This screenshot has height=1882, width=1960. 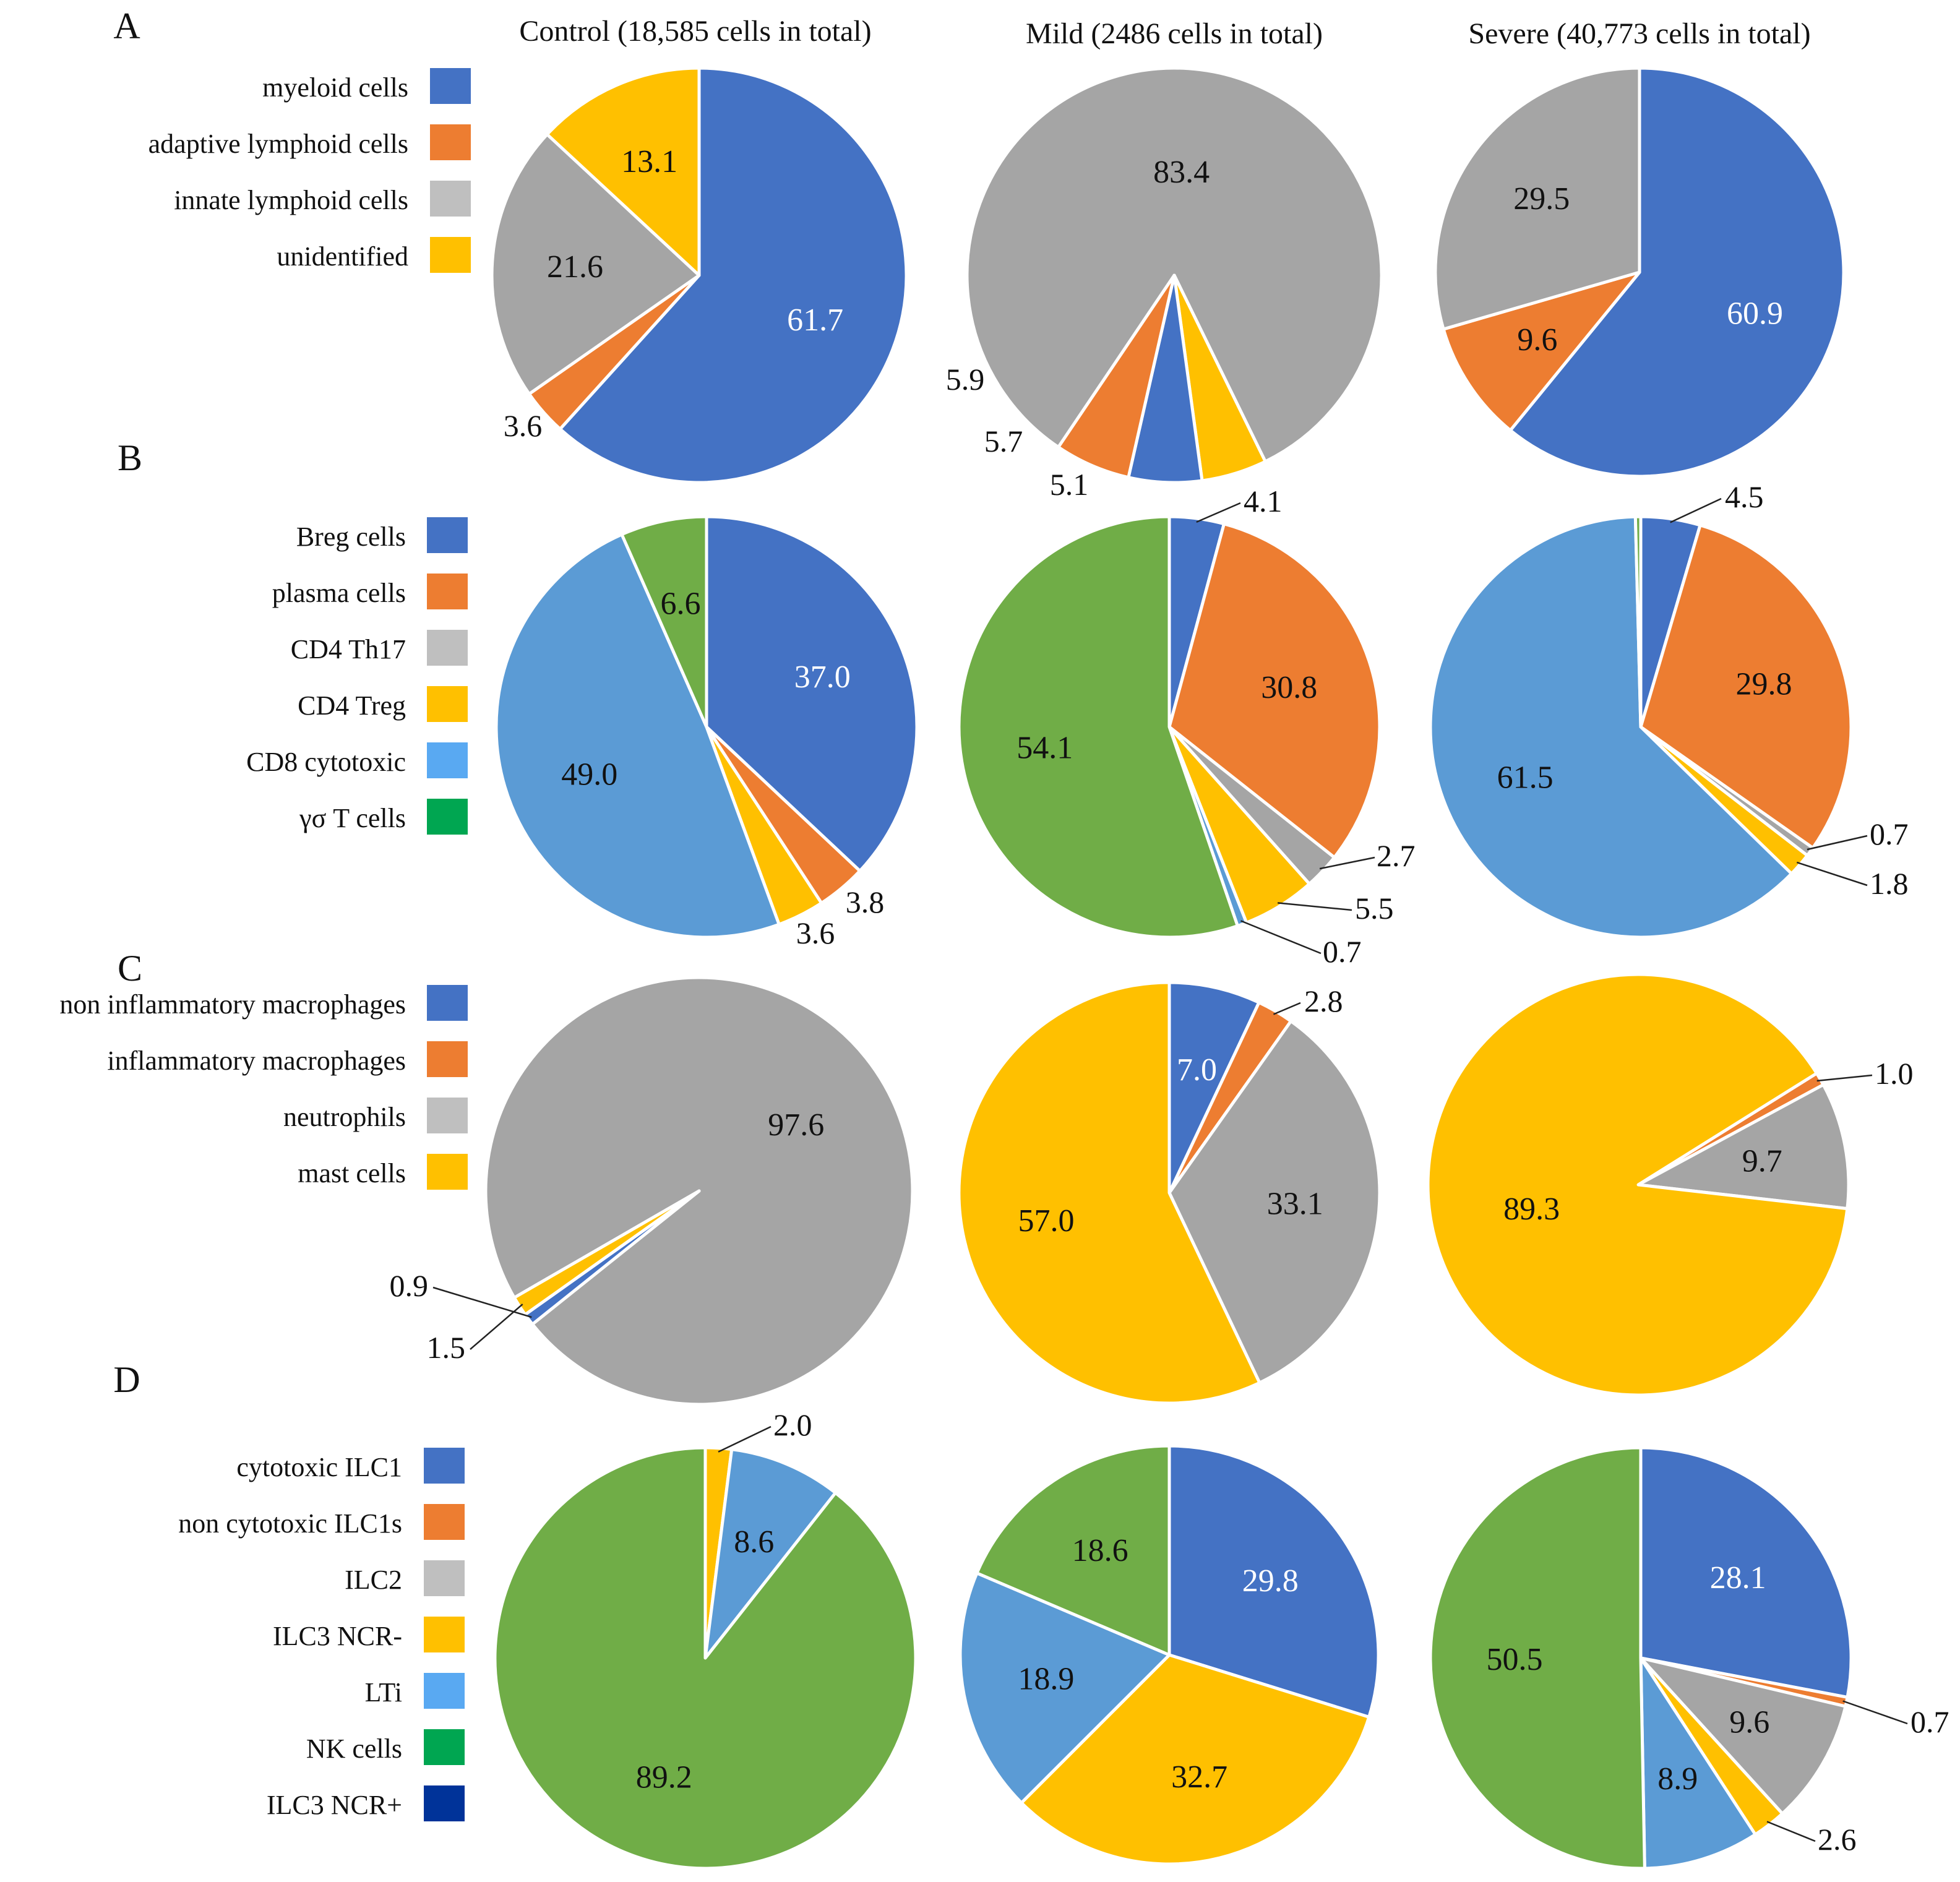 What do you see at coordinates (695, 32) in the screenshot?
I see `column-title-control: Control (18,585 cells in total)` at bounding box center [695, 32].